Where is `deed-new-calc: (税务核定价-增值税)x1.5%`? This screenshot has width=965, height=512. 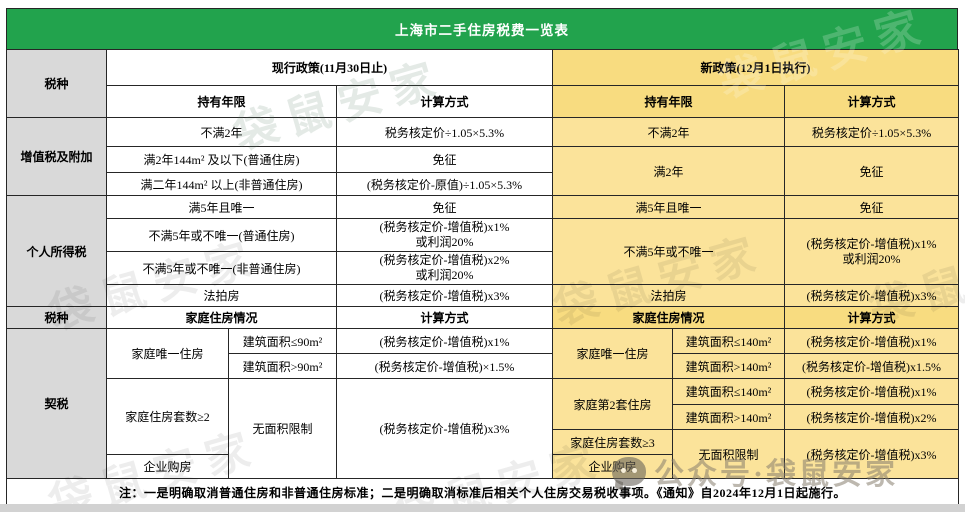 deed-new-calc: (税务核定价-增值税)x1.5% is located at coordinates (872, 366).